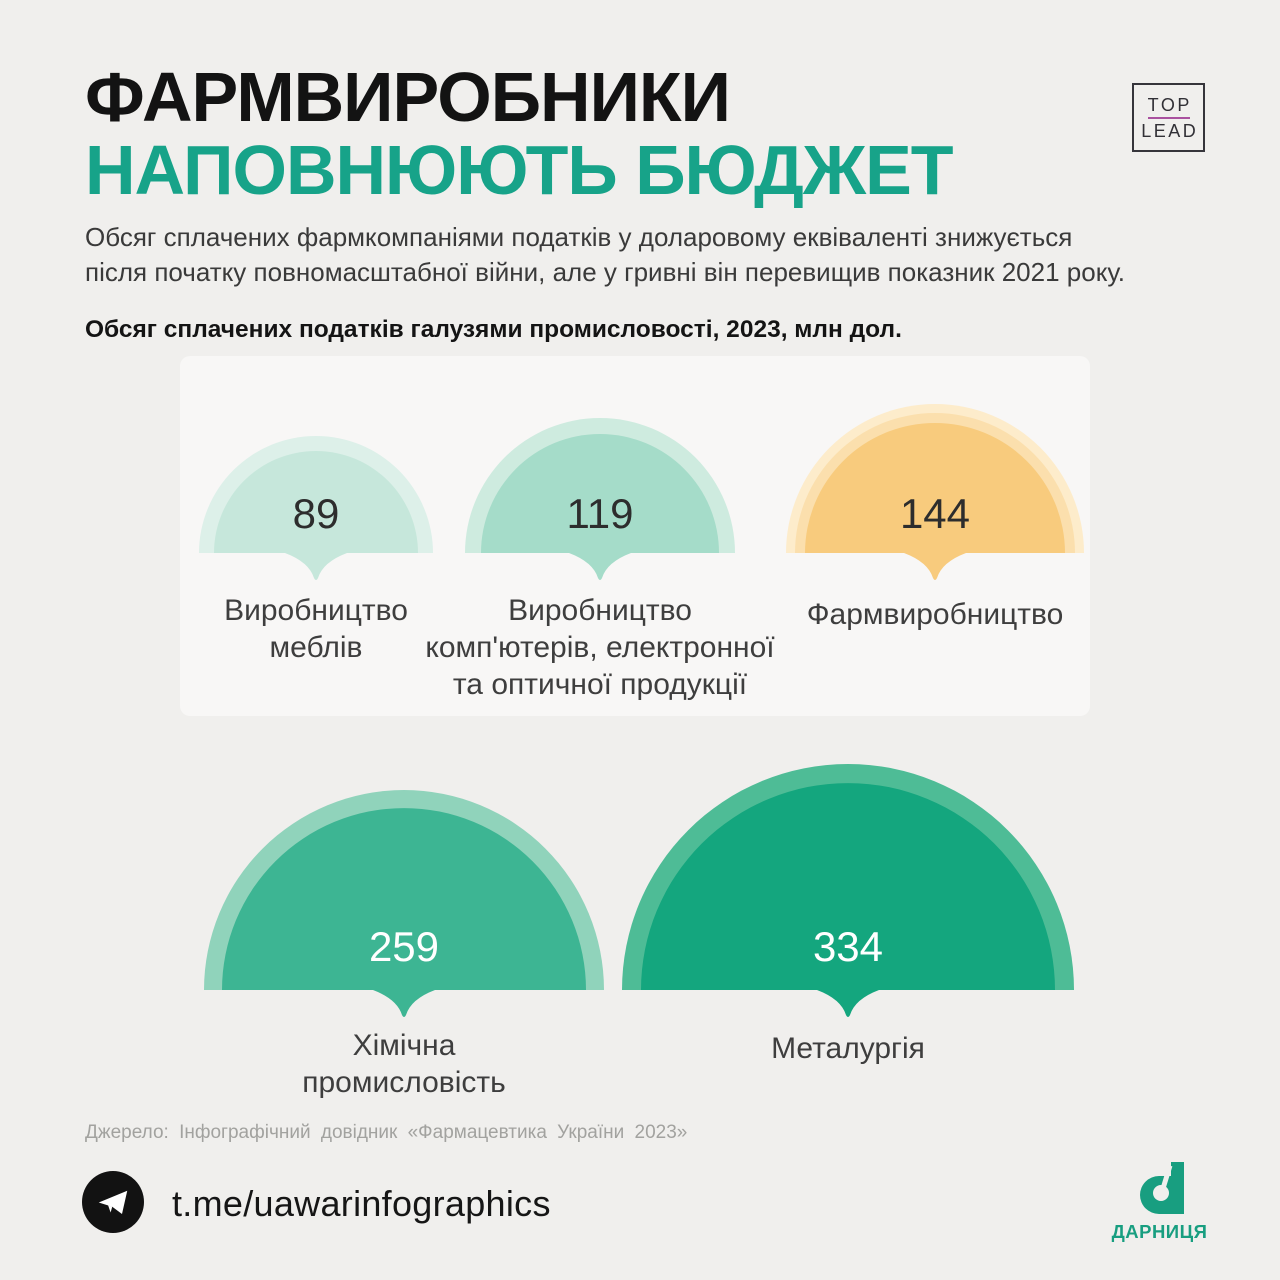  What do you see at coordinates (1162, 1188) in the screenshot?
I see `darnitsa-logo-mark` at bounding box center [1162, 1188].